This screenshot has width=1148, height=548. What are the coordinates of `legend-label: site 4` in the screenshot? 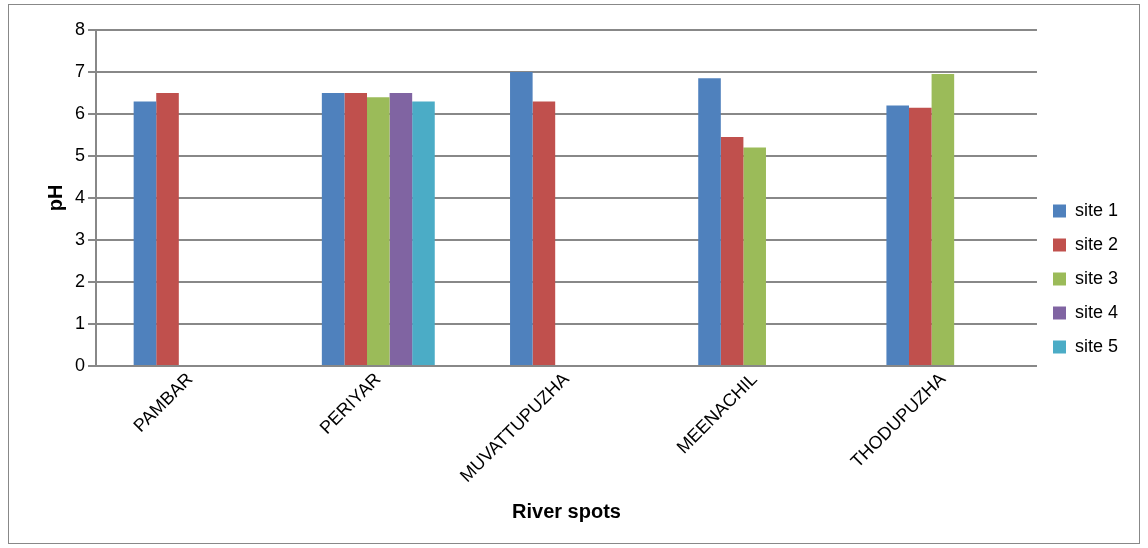 It's located at (1096, 311).